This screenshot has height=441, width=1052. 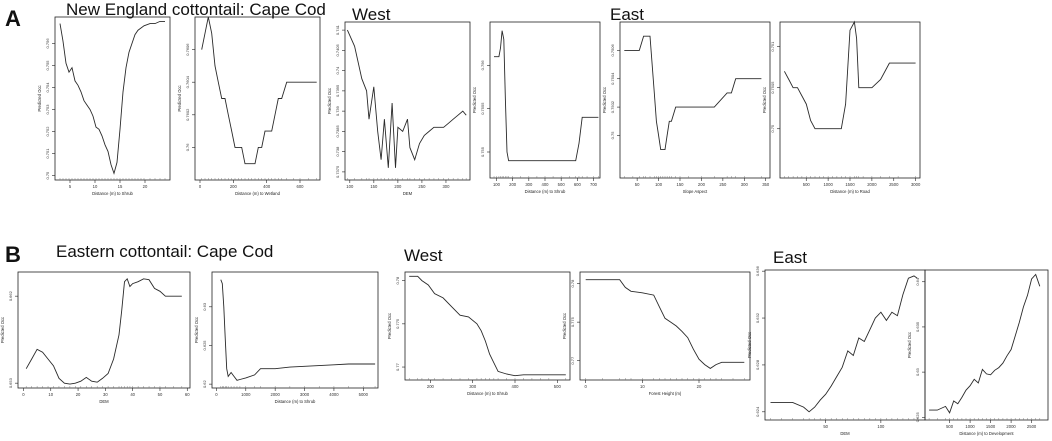 What do you see at coordinates (423, 255) in the screenshot?
I see `panel-b-west-title: West` at bounding box center [423, 255].